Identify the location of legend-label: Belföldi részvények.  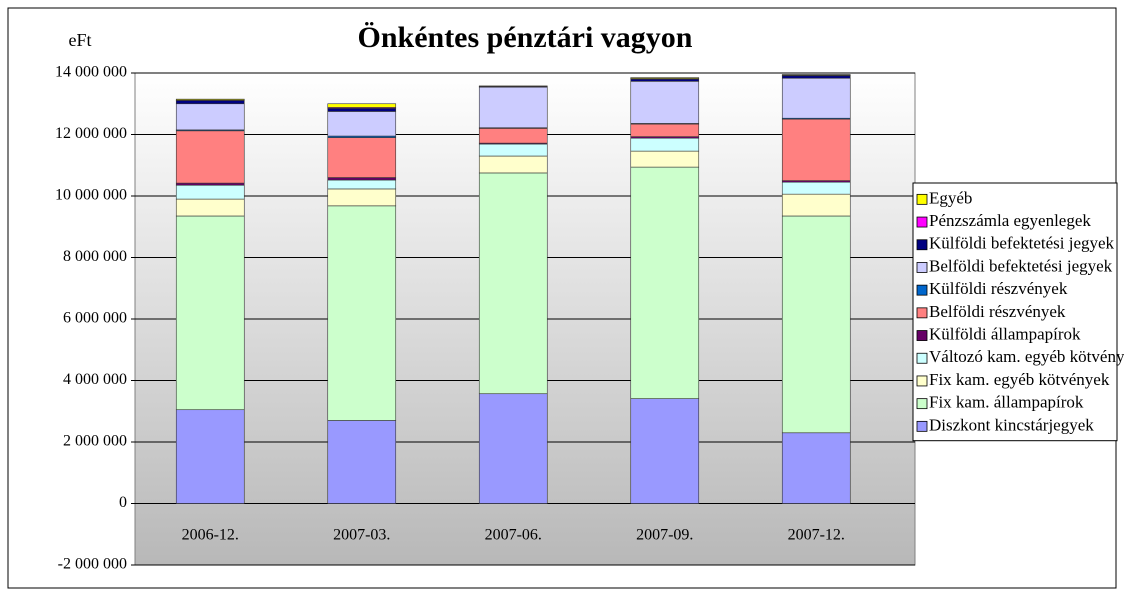
(997, 311).